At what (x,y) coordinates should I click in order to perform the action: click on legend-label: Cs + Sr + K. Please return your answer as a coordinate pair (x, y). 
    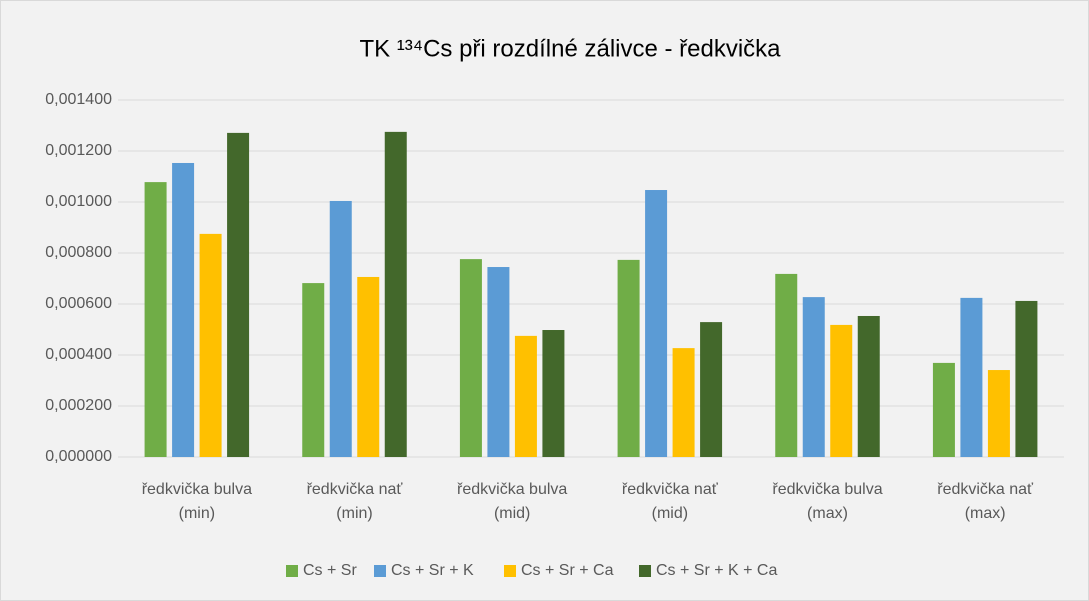
    Looking at the image, I should click on (432, 570).